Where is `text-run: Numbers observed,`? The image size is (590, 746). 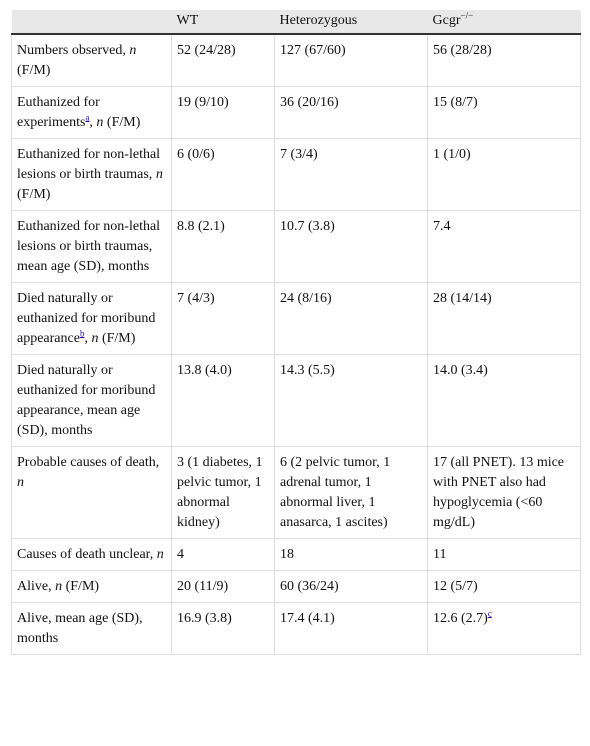 text-run: Numbers observed, is located at coordinates (73, 50).